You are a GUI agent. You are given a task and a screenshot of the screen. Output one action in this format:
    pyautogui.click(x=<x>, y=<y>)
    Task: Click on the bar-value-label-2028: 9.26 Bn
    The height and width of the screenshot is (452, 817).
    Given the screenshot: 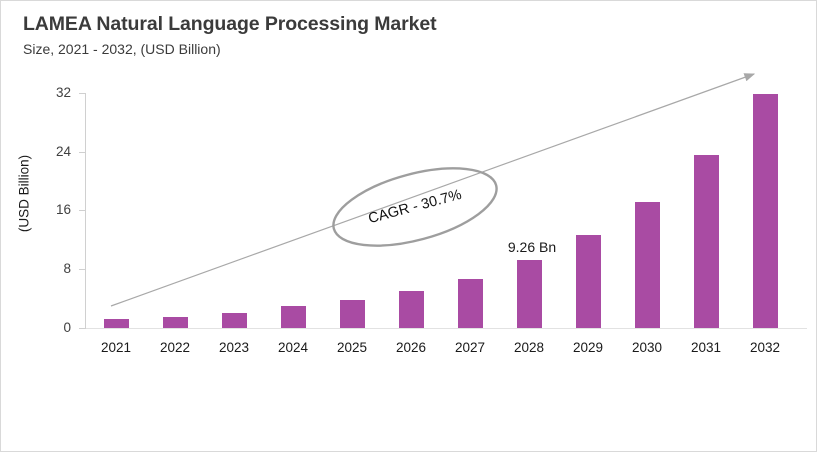 What is the action you would take?
    pyautogui.click(x=532, y=247)
    